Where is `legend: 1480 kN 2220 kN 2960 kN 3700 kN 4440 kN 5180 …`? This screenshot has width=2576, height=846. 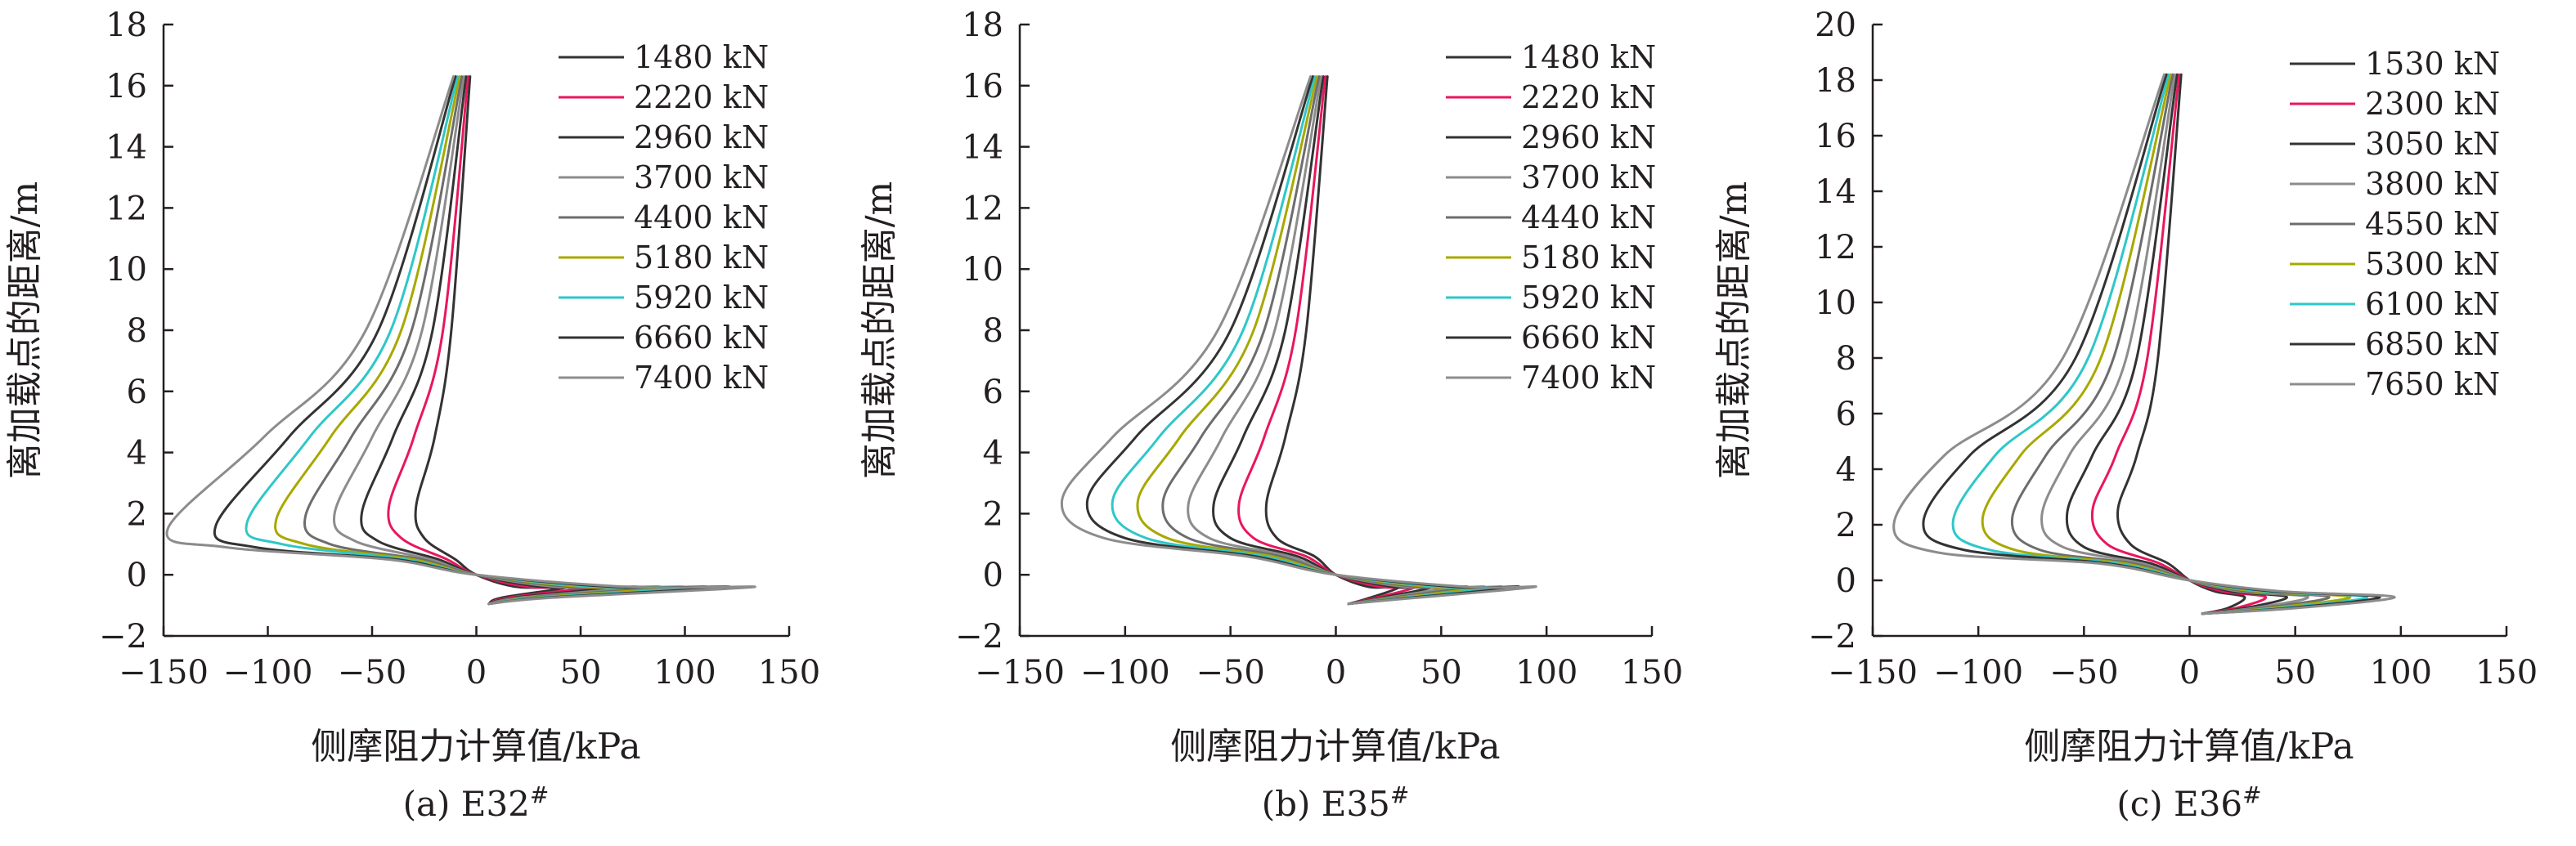
legend: 1480 kN 2220 kN 2960 kN 3700 kN 4440 kN 5180 … is located at coordinates (1551, 217).